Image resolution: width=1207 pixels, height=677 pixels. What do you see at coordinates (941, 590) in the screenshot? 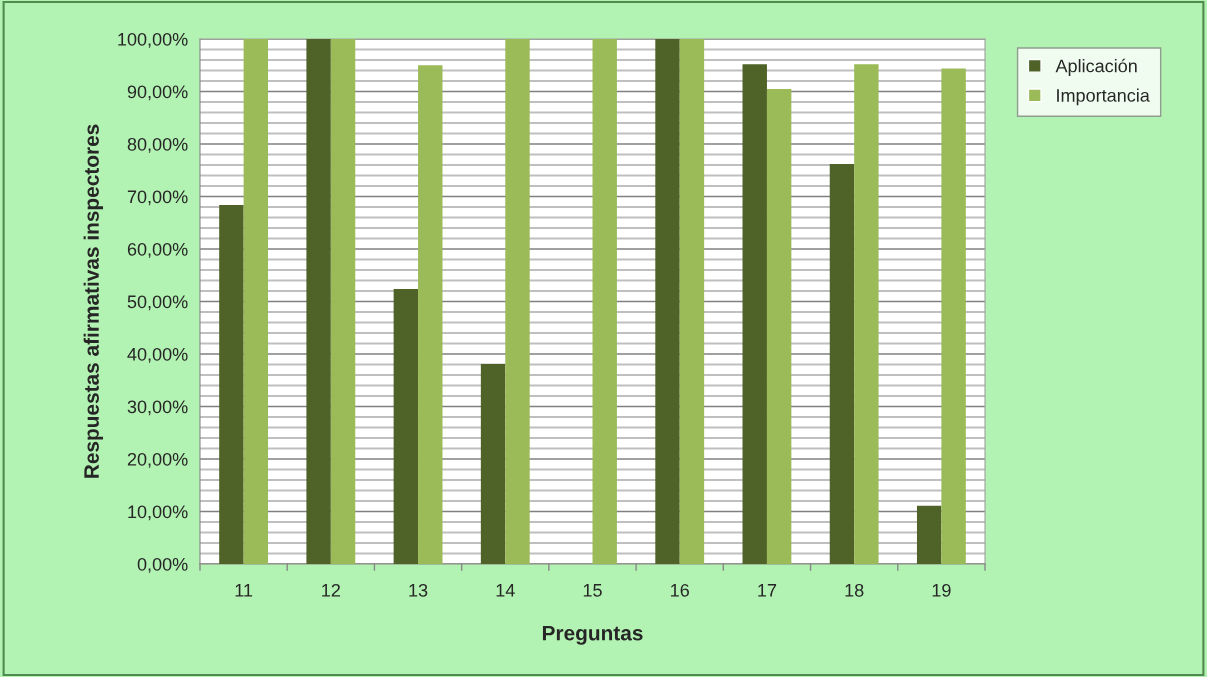
I see `x-tick-label: 19` at bounding box center [941, 590].